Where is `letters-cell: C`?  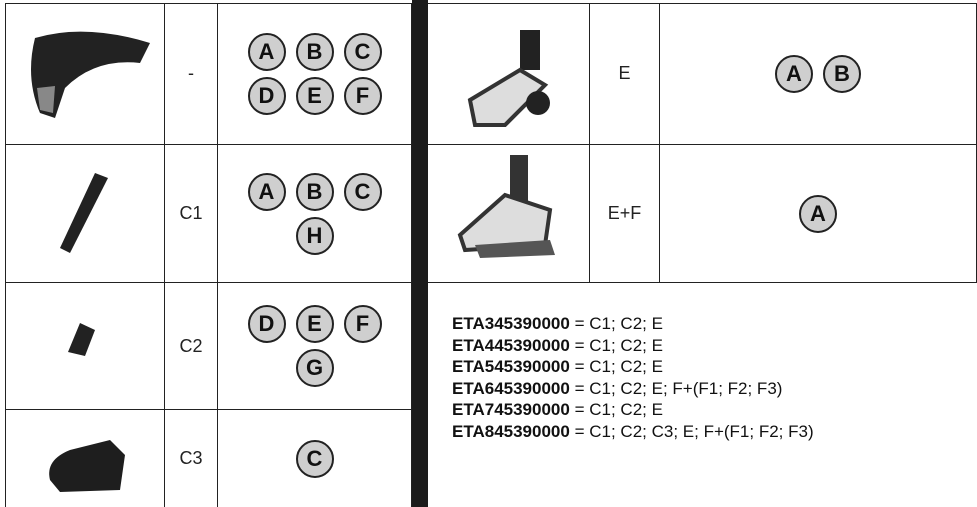 letters-cell: C is located at coordinates (315, 458).